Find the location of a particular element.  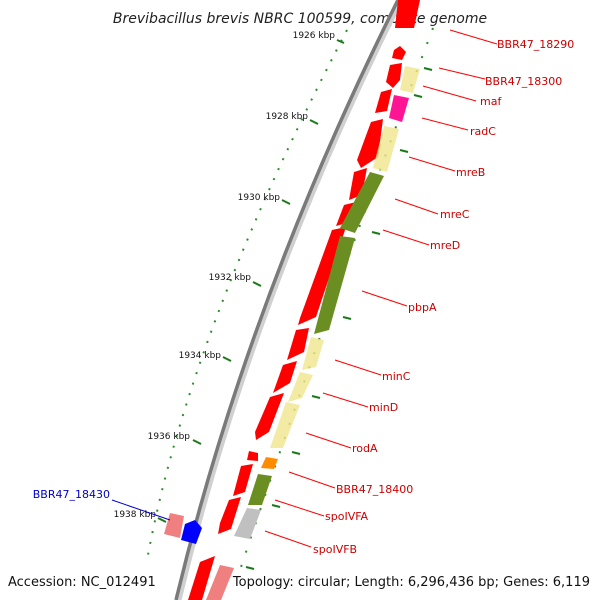

gene-label: pbpA is located at coordinates (422, 307).